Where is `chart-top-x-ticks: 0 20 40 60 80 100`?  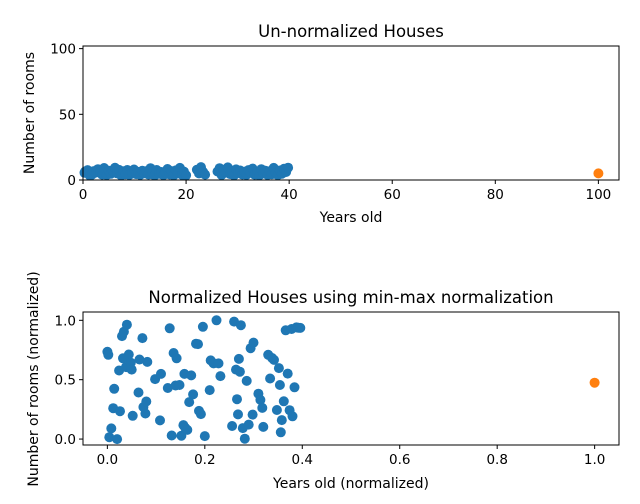
chart-top-x-ticks: 0 20 40 60 80 100 is located at coordinates (345, 191).